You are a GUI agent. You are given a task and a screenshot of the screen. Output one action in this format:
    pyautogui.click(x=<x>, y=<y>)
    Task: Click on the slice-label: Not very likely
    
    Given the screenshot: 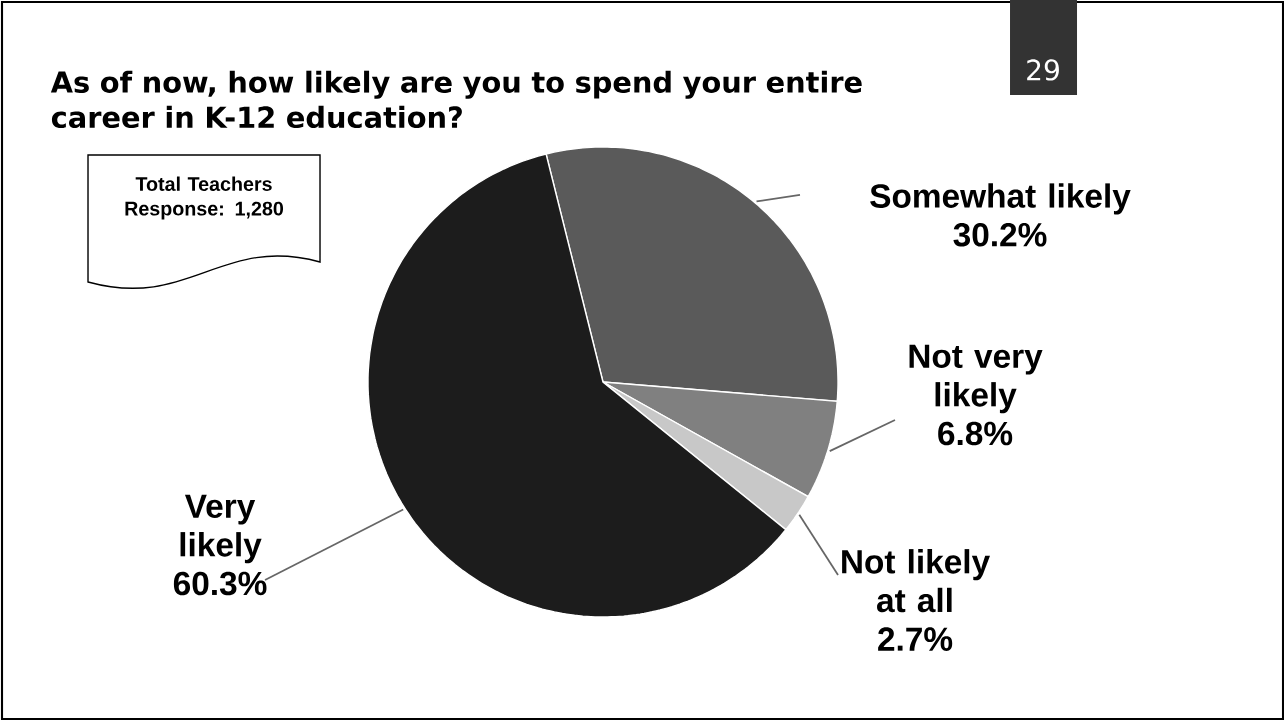 What is the action you would take?
    pyautogui.click(x=976, y=379)
    